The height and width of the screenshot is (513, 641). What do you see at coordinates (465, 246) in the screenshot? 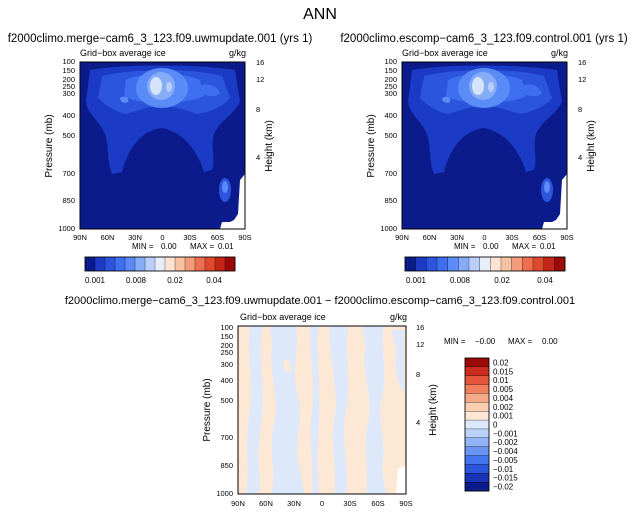
I see `right-min-label: MIN =` at bounding box center [465, 246].